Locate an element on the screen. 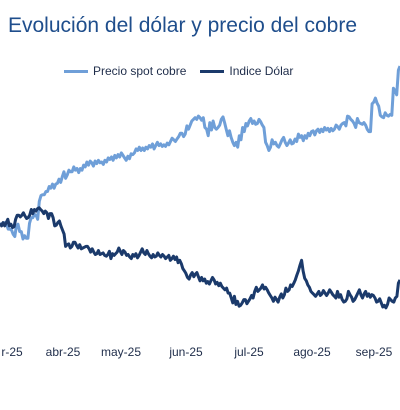  legend-swatch-copper is located at coordinates (76, 71).